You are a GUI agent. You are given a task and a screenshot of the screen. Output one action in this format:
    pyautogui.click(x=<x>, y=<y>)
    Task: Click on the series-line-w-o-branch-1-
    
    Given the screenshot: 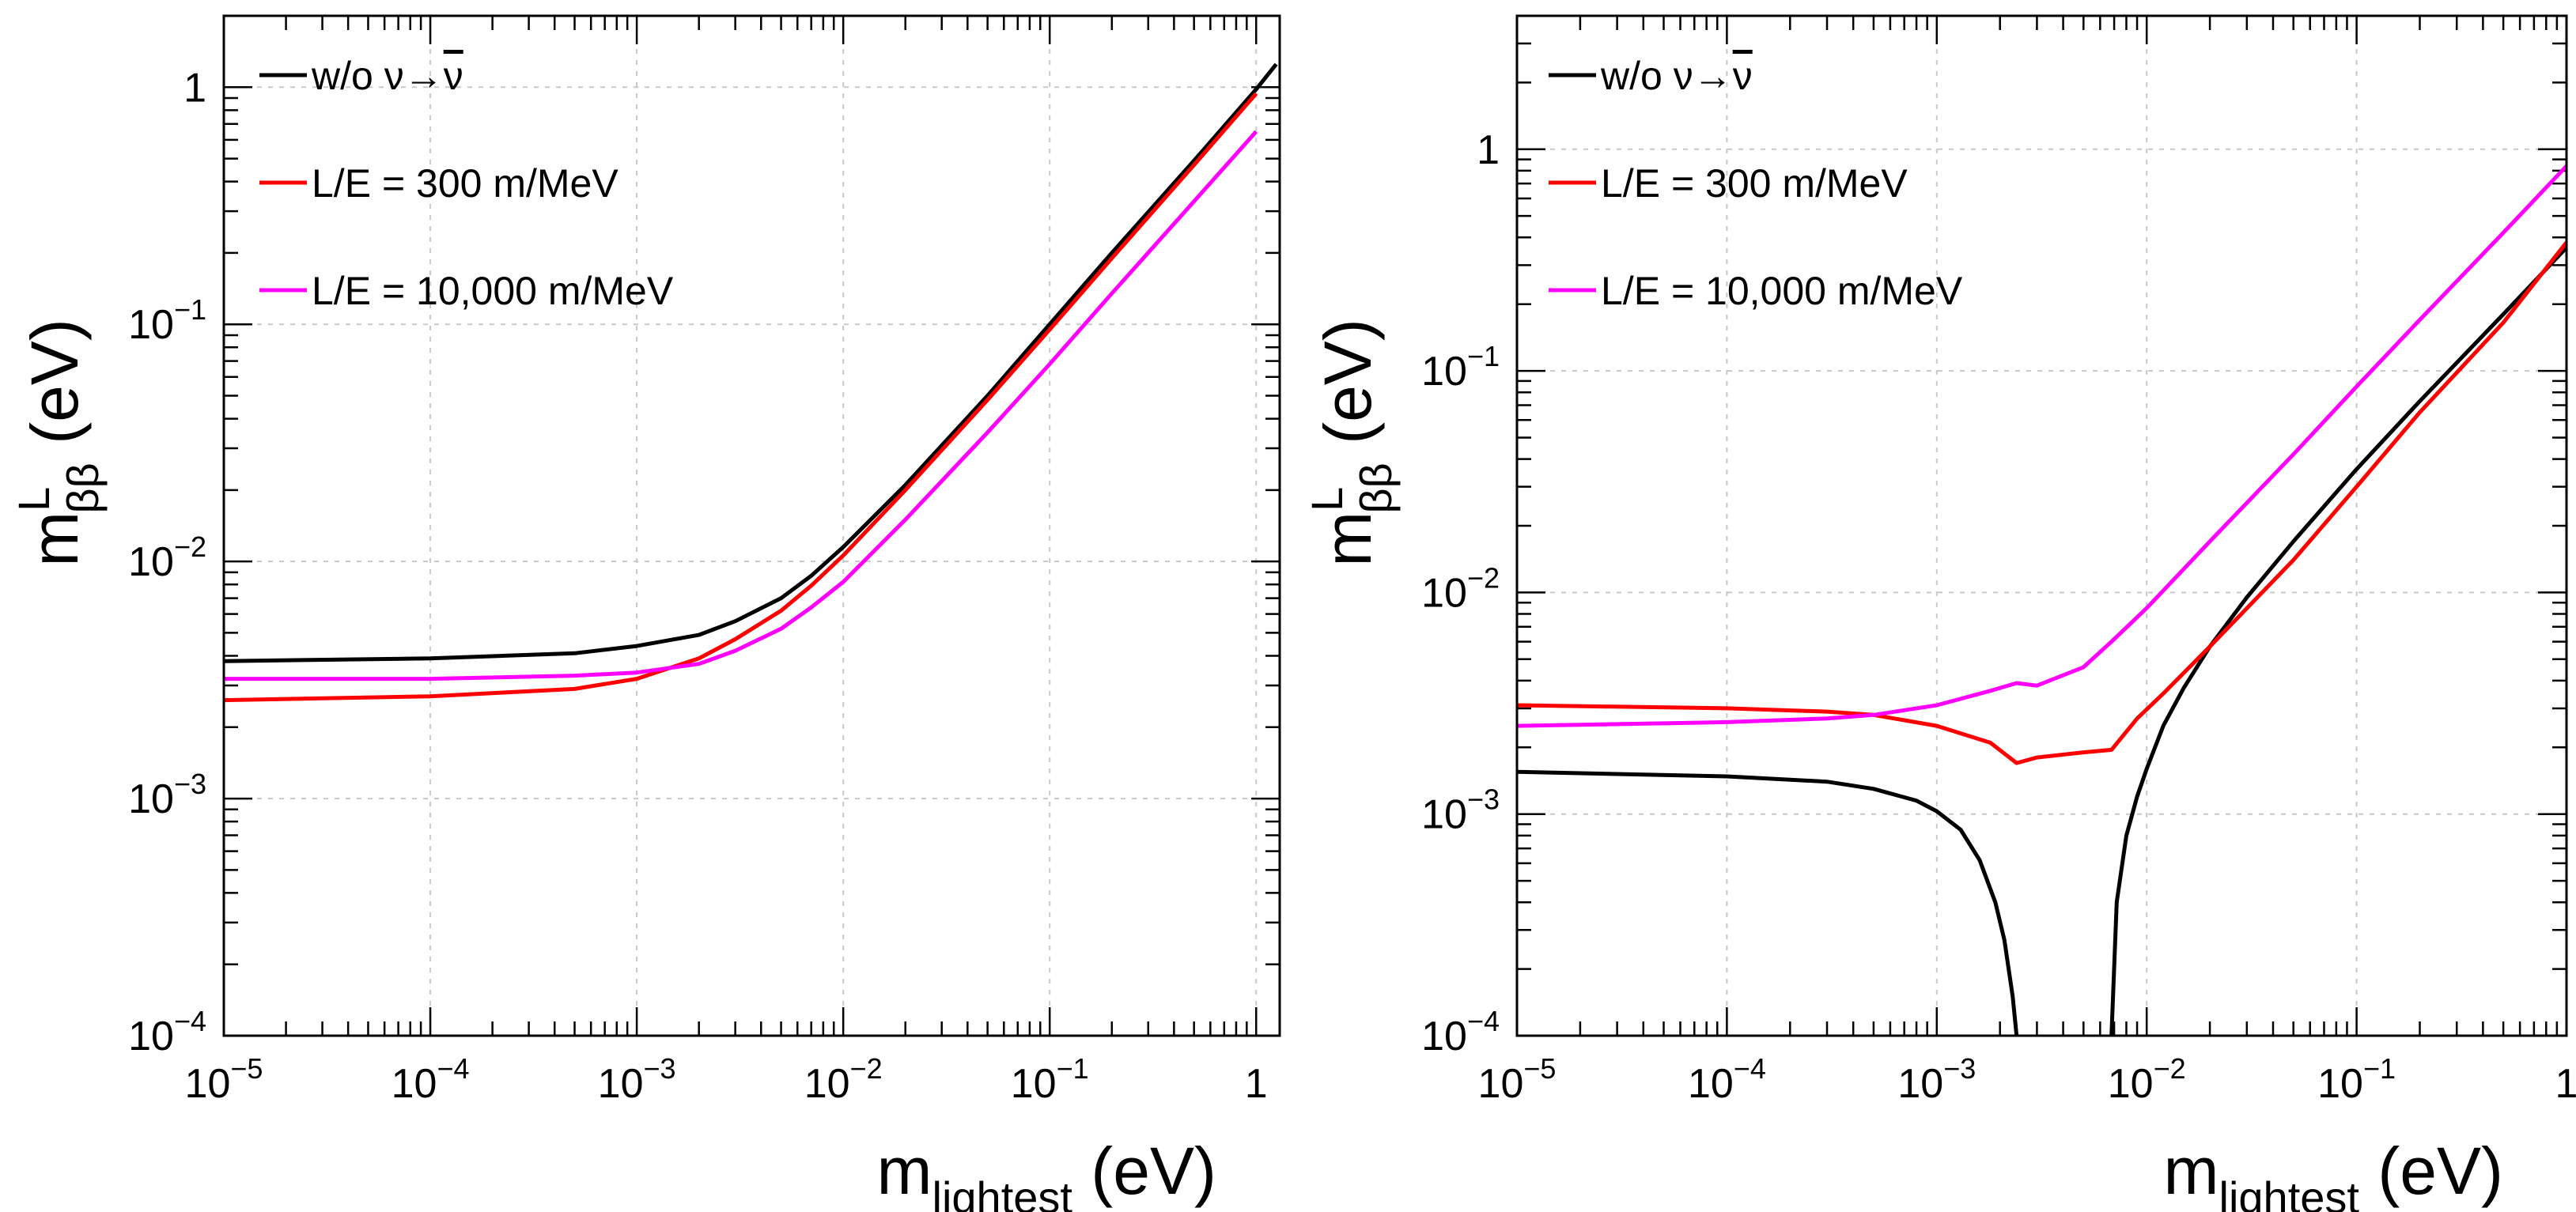 What is the action you would take?
    pyautogui.click(x=1768, y=902)
    